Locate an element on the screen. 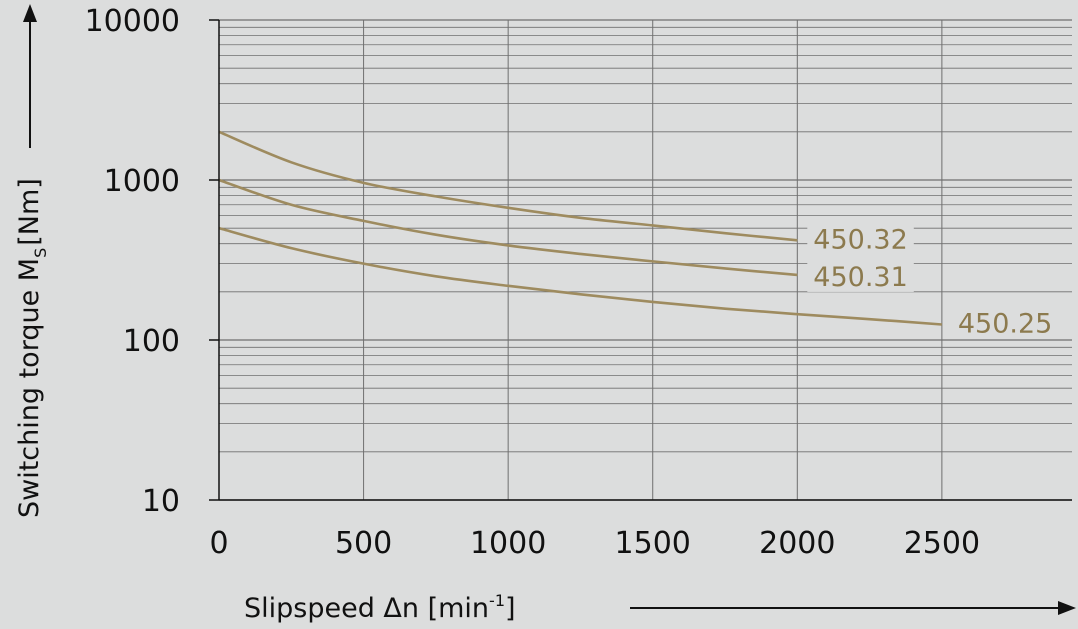 This screenshot has height=629, width=1078. series-line-450.32 is located at coordinates (508, 186).